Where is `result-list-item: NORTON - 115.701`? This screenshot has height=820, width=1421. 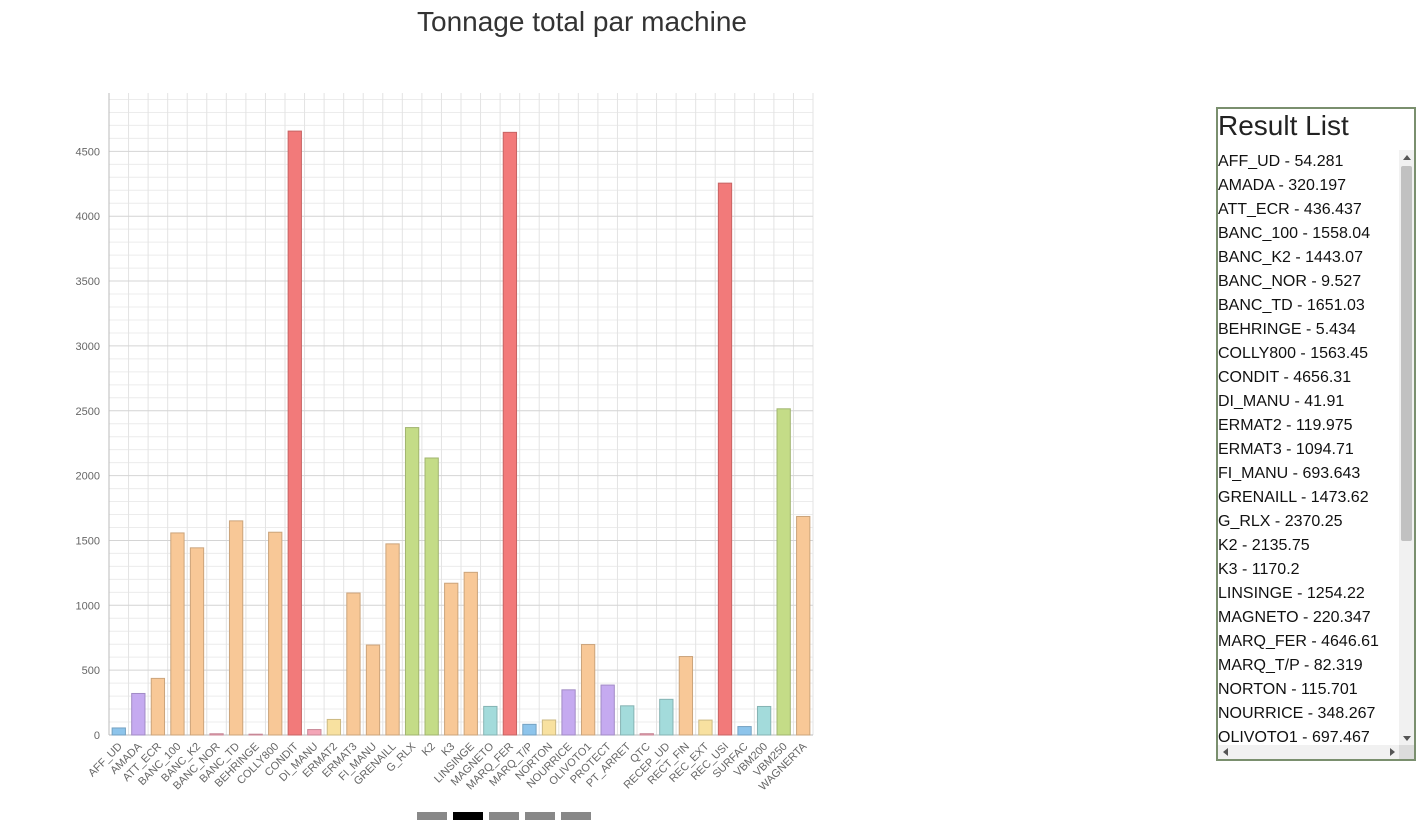
result-list-item: NORTON - 115.701 is located at coordinates (1288, 689).